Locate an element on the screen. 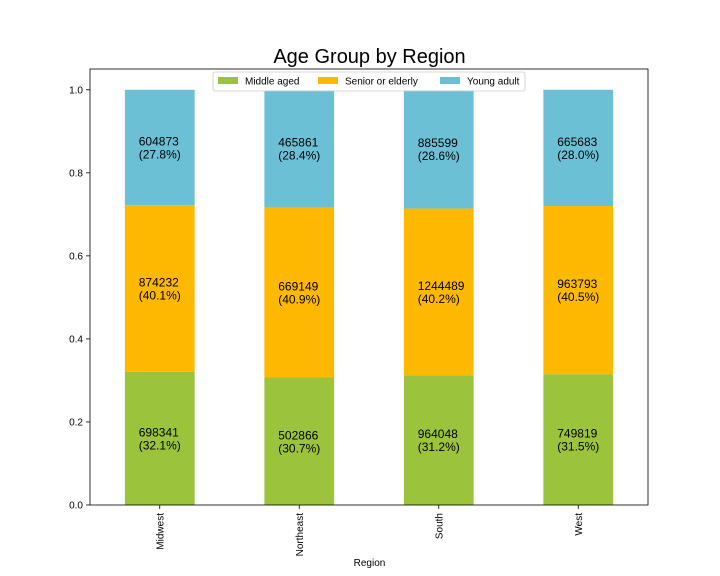 The height and width of the screenshot is (576, 720). bar-data-label: 963793 (40.5%) is located at coordinates (578, 290).